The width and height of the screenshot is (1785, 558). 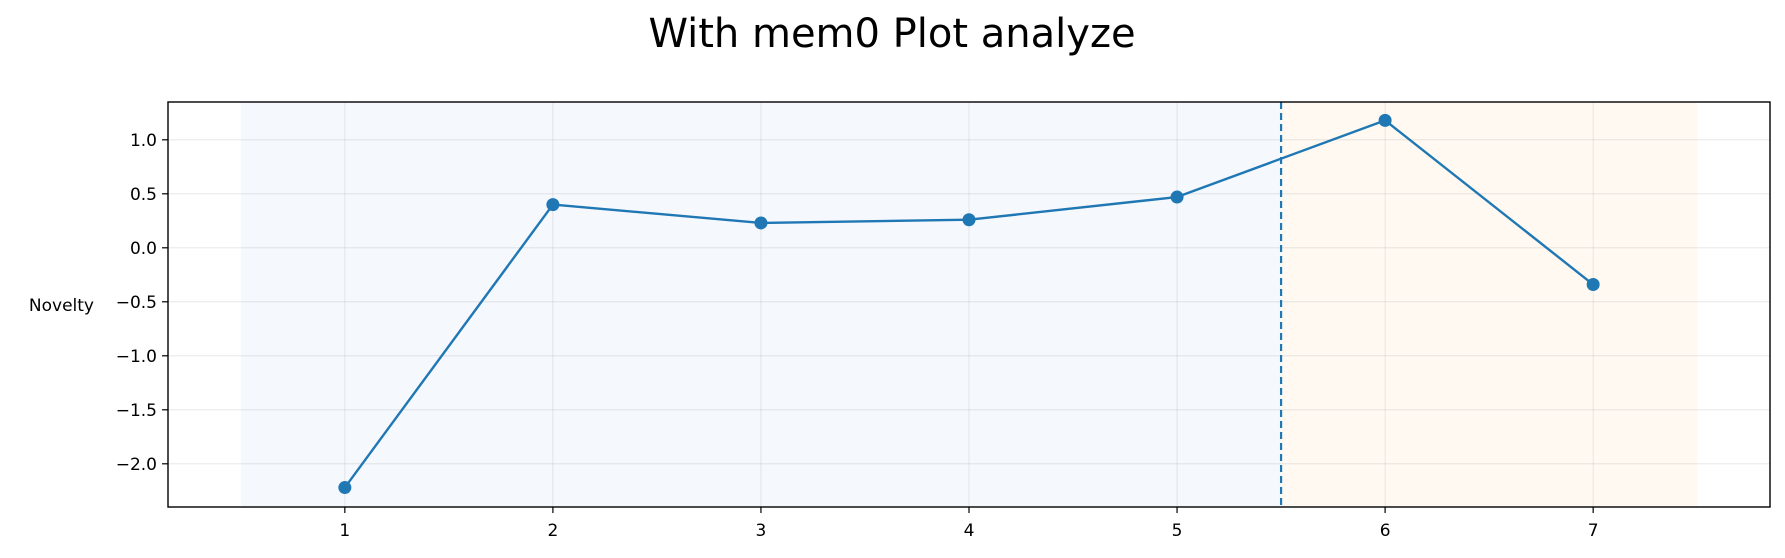 What do you see at coordinates (143, 195) in the screenshot?
I see `y-tick-label-2: 0.5` at bounding box center [143, 195].